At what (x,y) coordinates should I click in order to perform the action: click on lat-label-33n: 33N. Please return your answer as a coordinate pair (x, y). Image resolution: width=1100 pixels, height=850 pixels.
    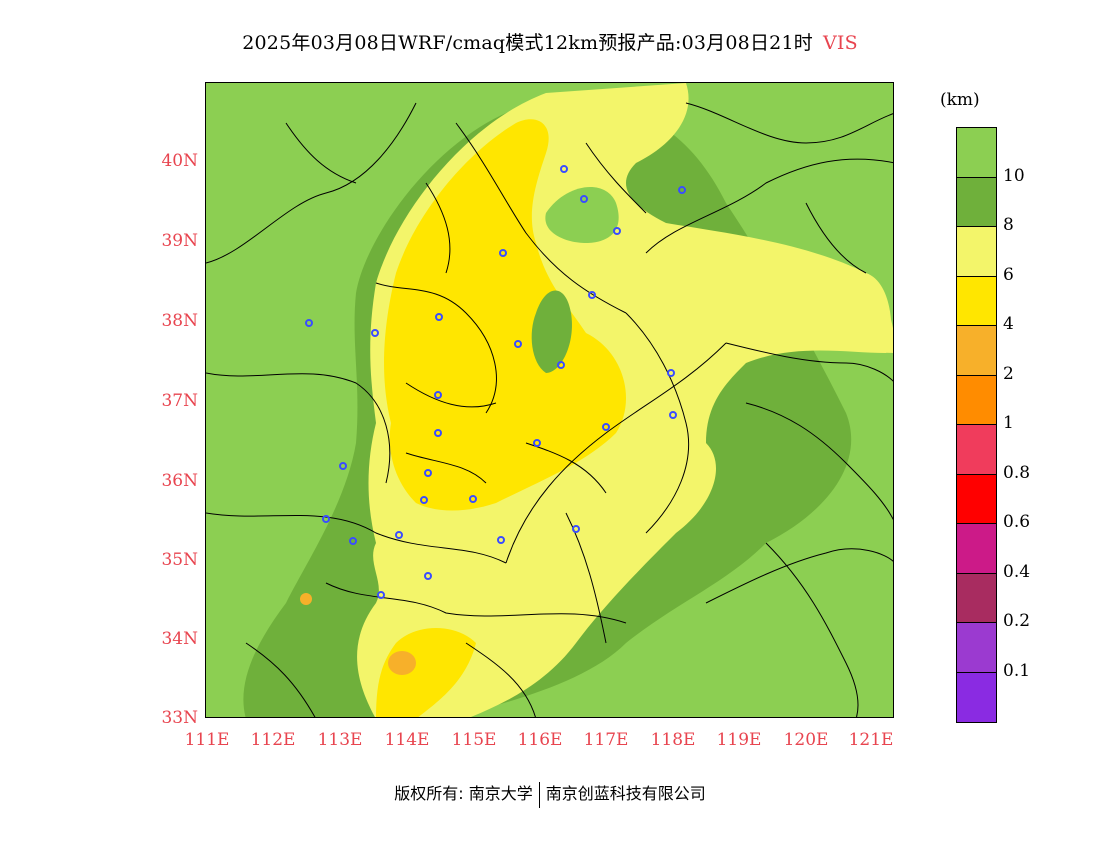
    Looking at the image, I should click on (179, 718).